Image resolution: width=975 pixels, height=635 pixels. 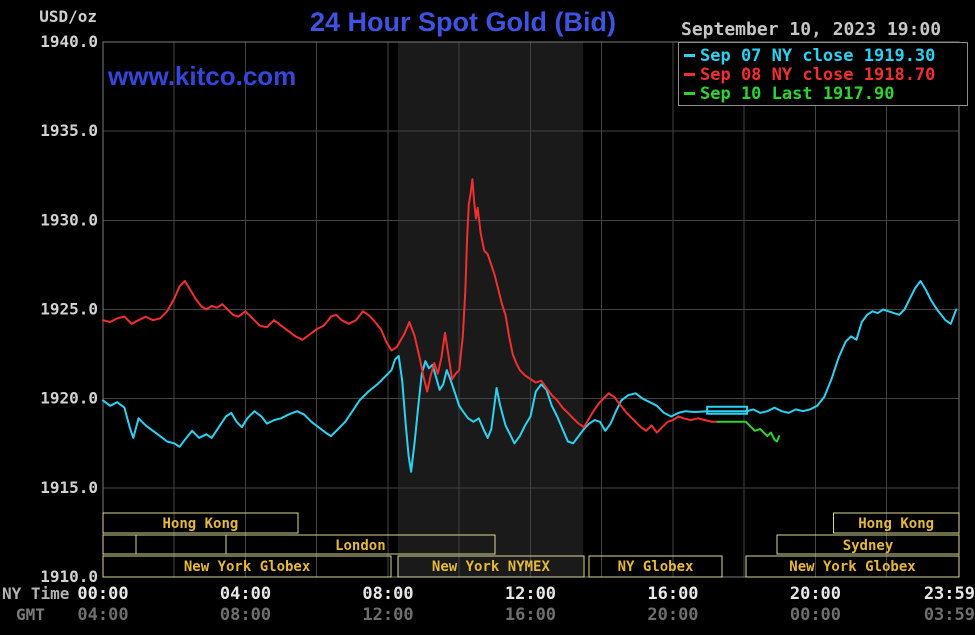 What do you see at coordinates (387, 615) in the screenshot?
I see `x-axis-tick-gmt: 12:00` at bounding box center [387, 615].